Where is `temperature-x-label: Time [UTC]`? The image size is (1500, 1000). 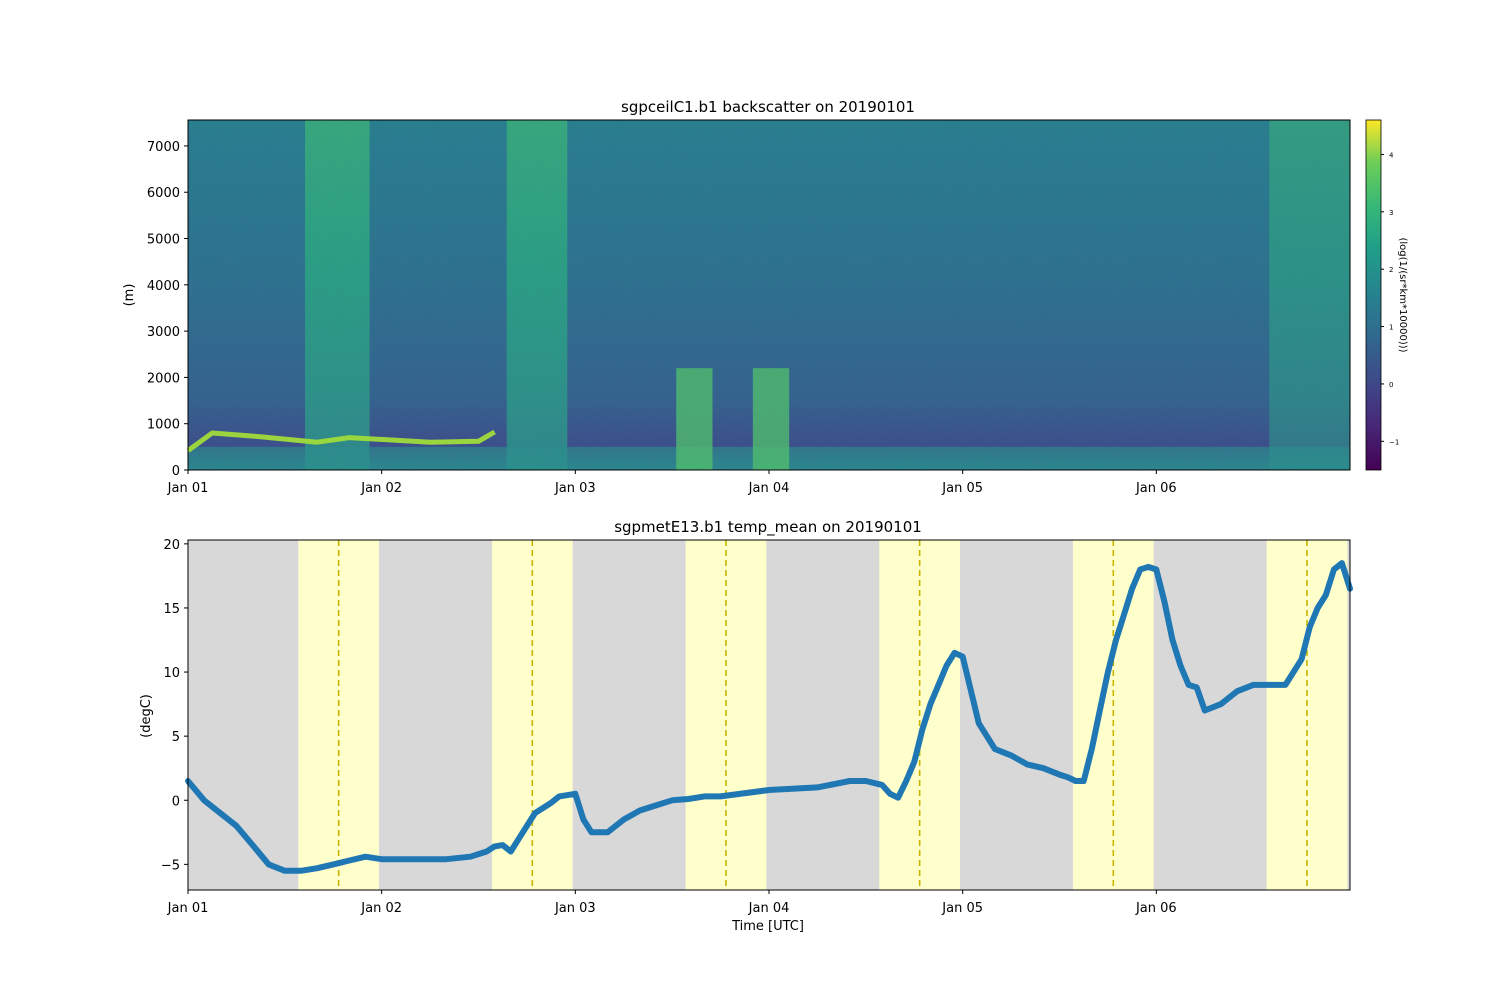
temperature-x-label: Time [UTC] is located at coordinates (767, 926).